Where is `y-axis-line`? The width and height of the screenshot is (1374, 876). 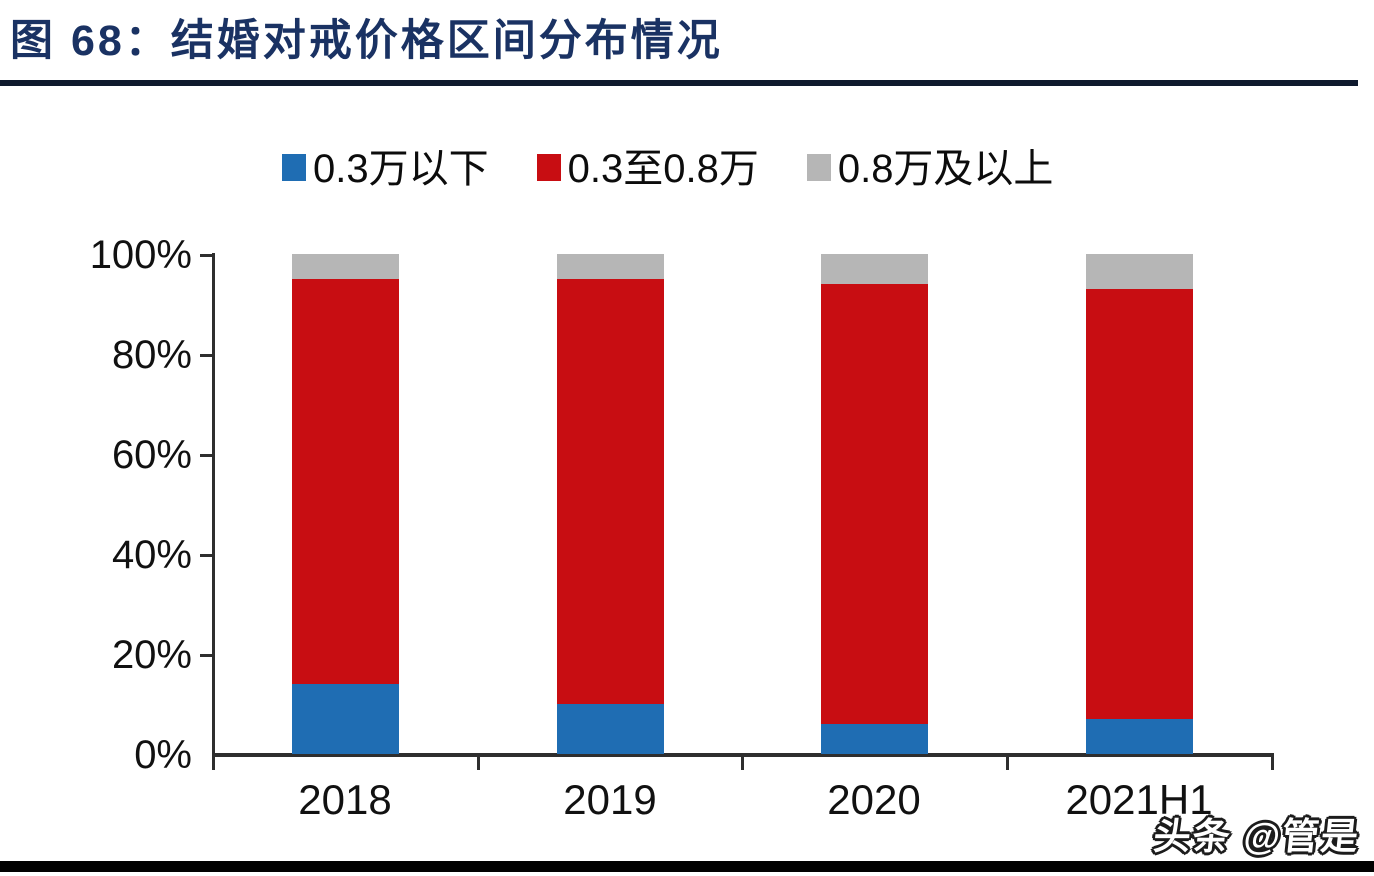
y-axis-line is located at coordinates (213, 504).